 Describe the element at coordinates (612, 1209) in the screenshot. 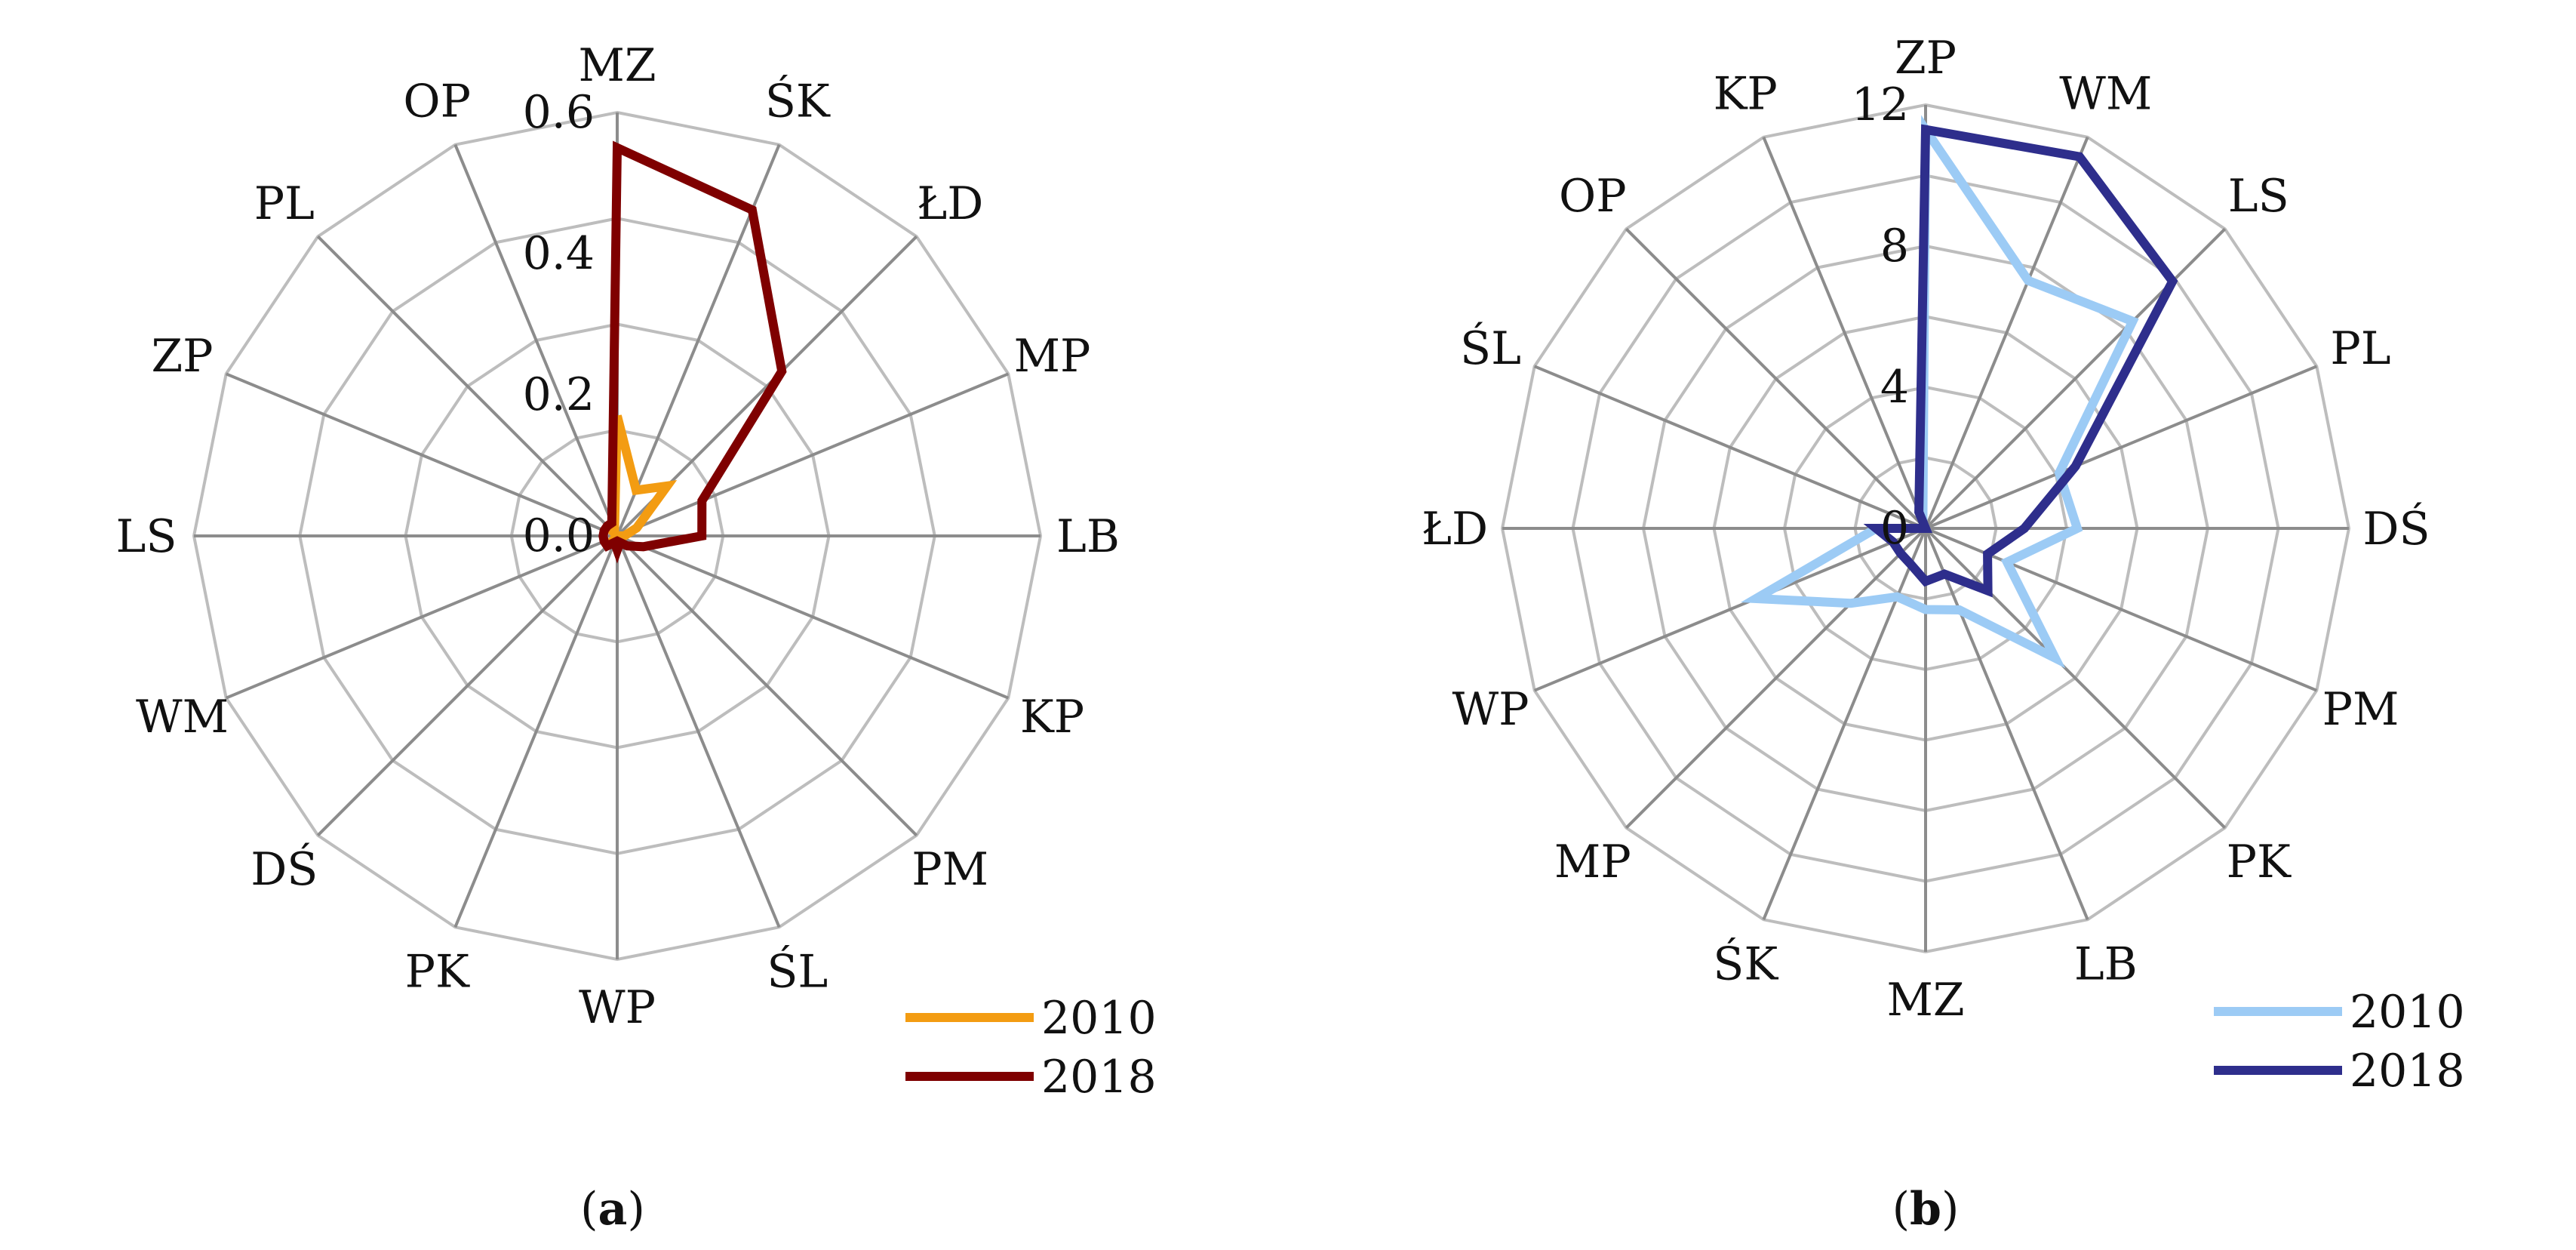

I see `panel-label-a: (a)` at that location.